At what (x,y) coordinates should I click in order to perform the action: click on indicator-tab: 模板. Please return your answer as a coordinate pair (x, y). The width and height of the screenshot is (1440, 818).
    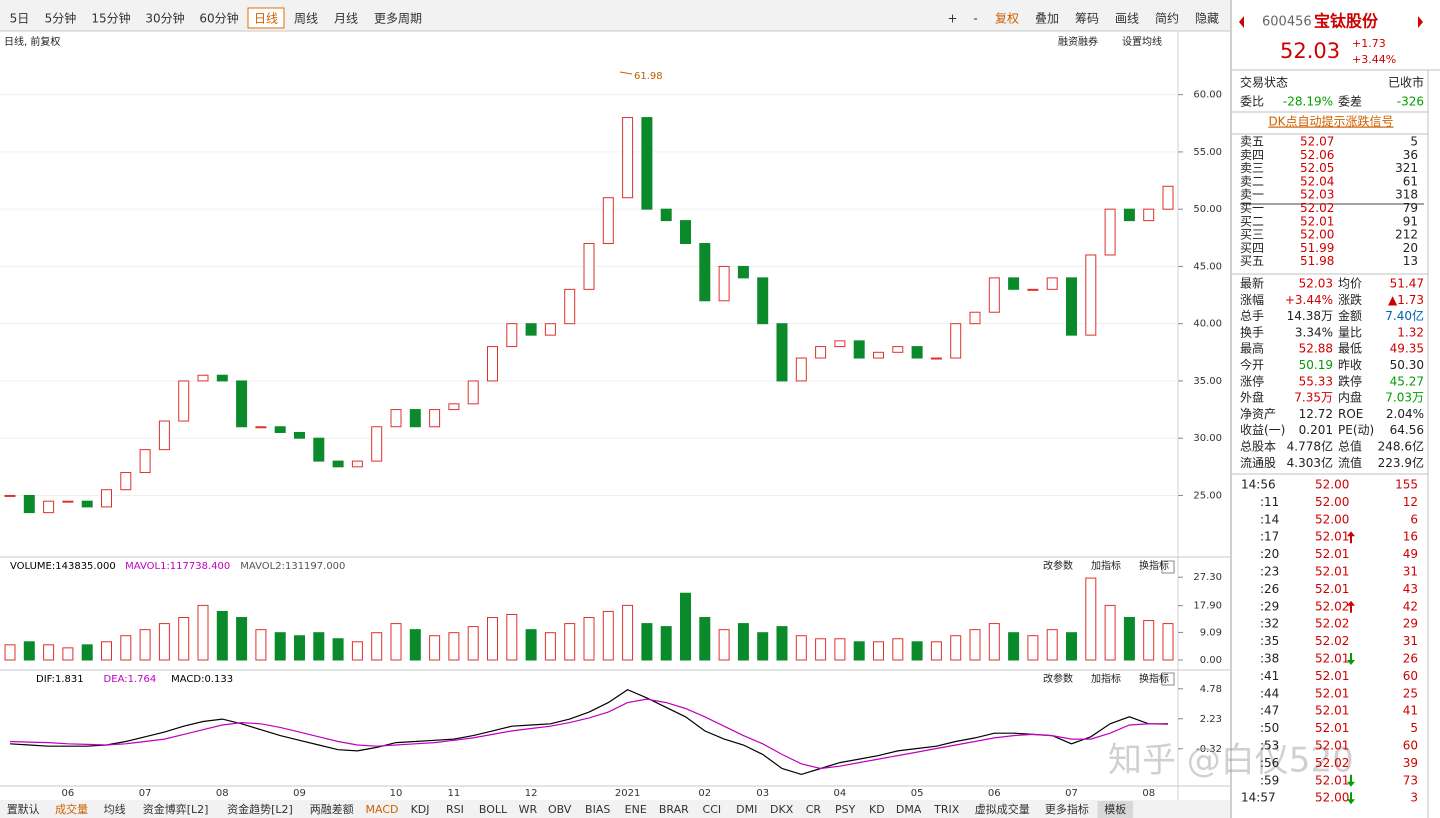
    Looking at the image, I should click on (1115, 809).